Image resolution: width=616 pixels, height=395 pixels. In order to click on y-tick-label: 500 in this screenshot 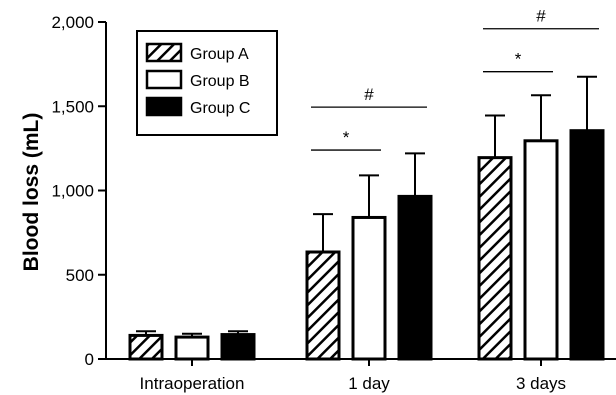, I will do `click(80, 275)`.